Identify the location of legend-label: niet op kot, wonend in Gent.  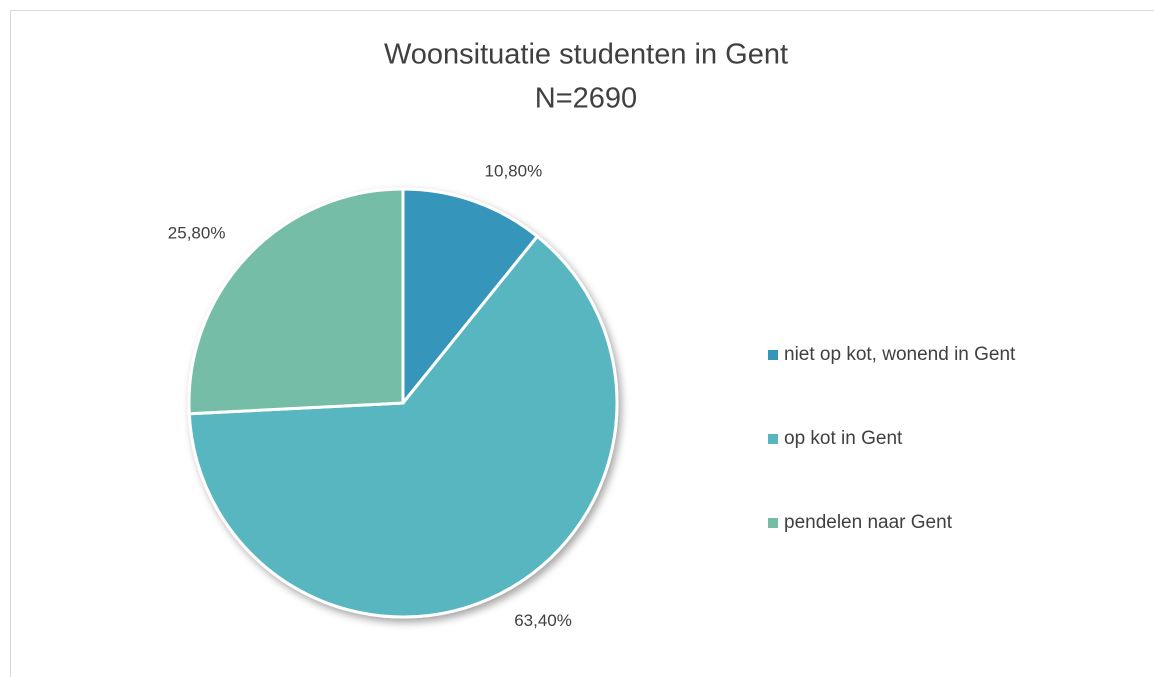
(900, 354).